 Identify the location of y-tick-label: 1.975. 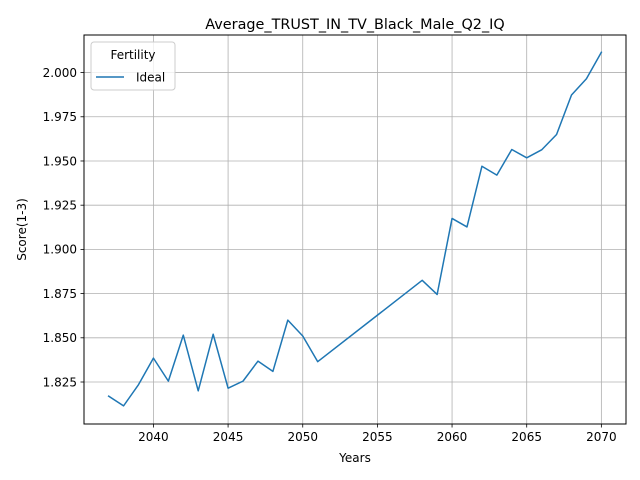
(60, 117).